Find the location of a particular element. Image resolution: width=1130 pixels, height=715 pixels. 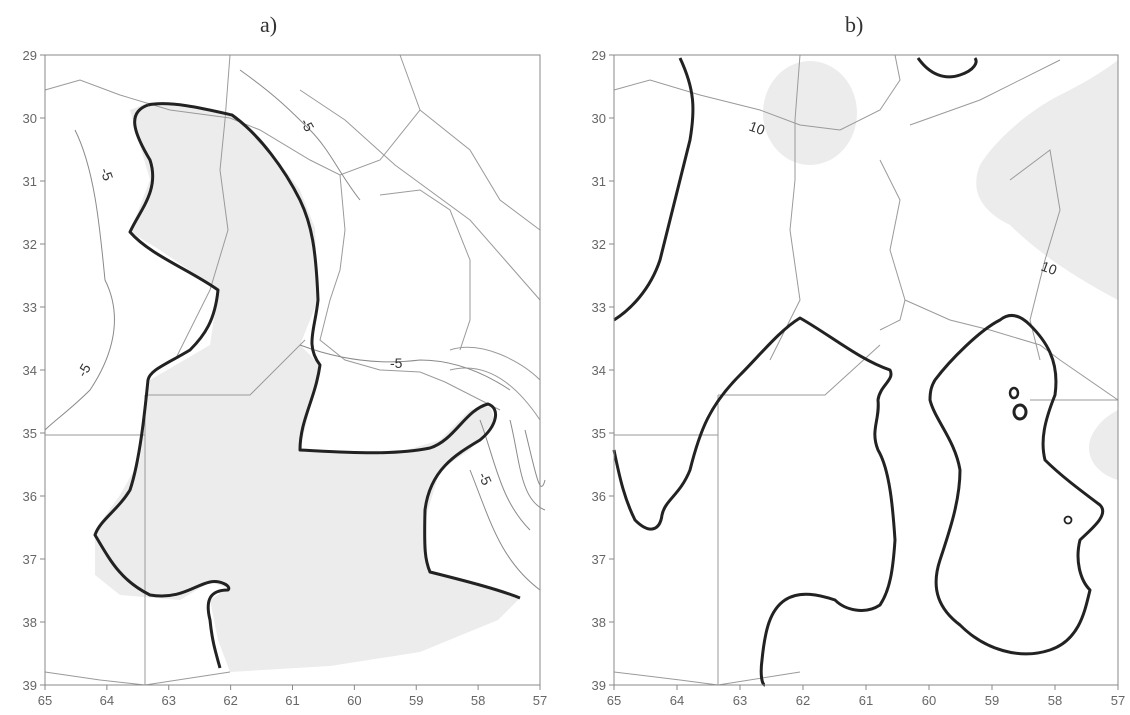

panel-b-title: b) is located at coordinates (854, 24).